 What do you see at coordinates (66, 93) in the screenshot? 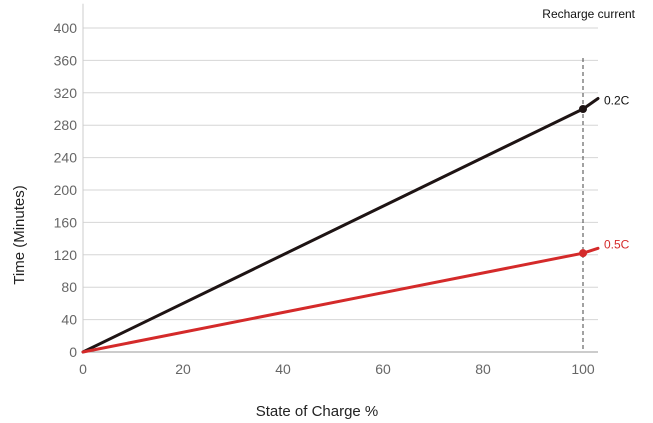
I see `y-tick-label-320: 320` at bounding box center [66, 93].